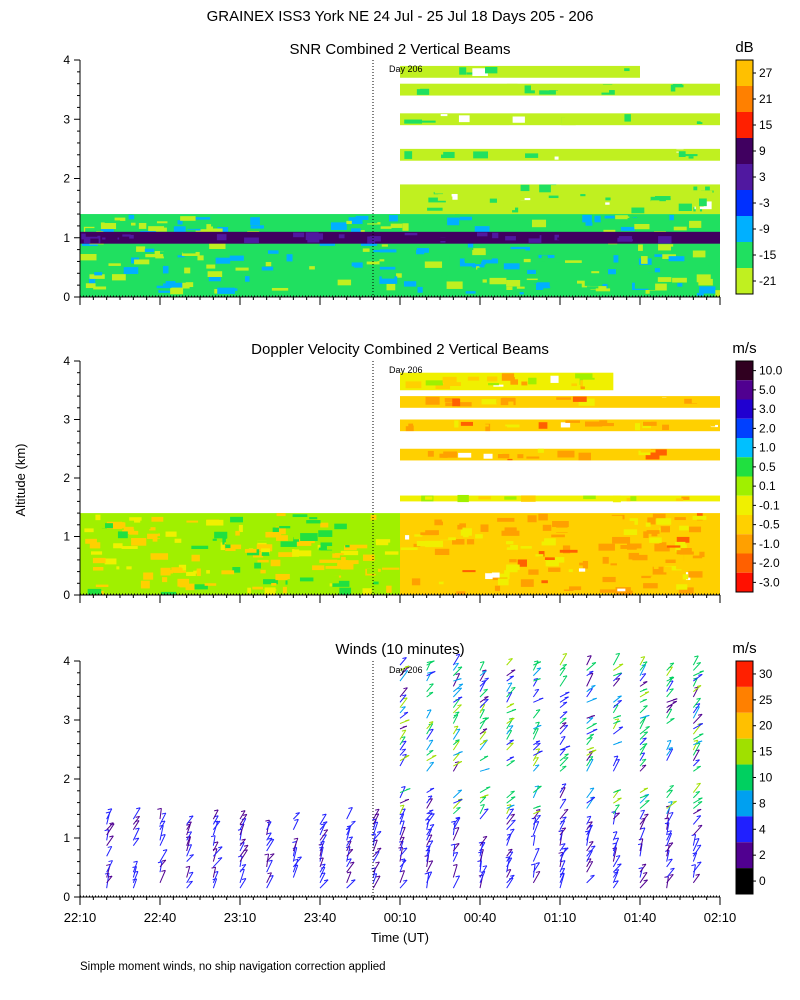  Describe the element at coordinates (560, 498) in the screenshot. I see `heatmap-layer` at that location.